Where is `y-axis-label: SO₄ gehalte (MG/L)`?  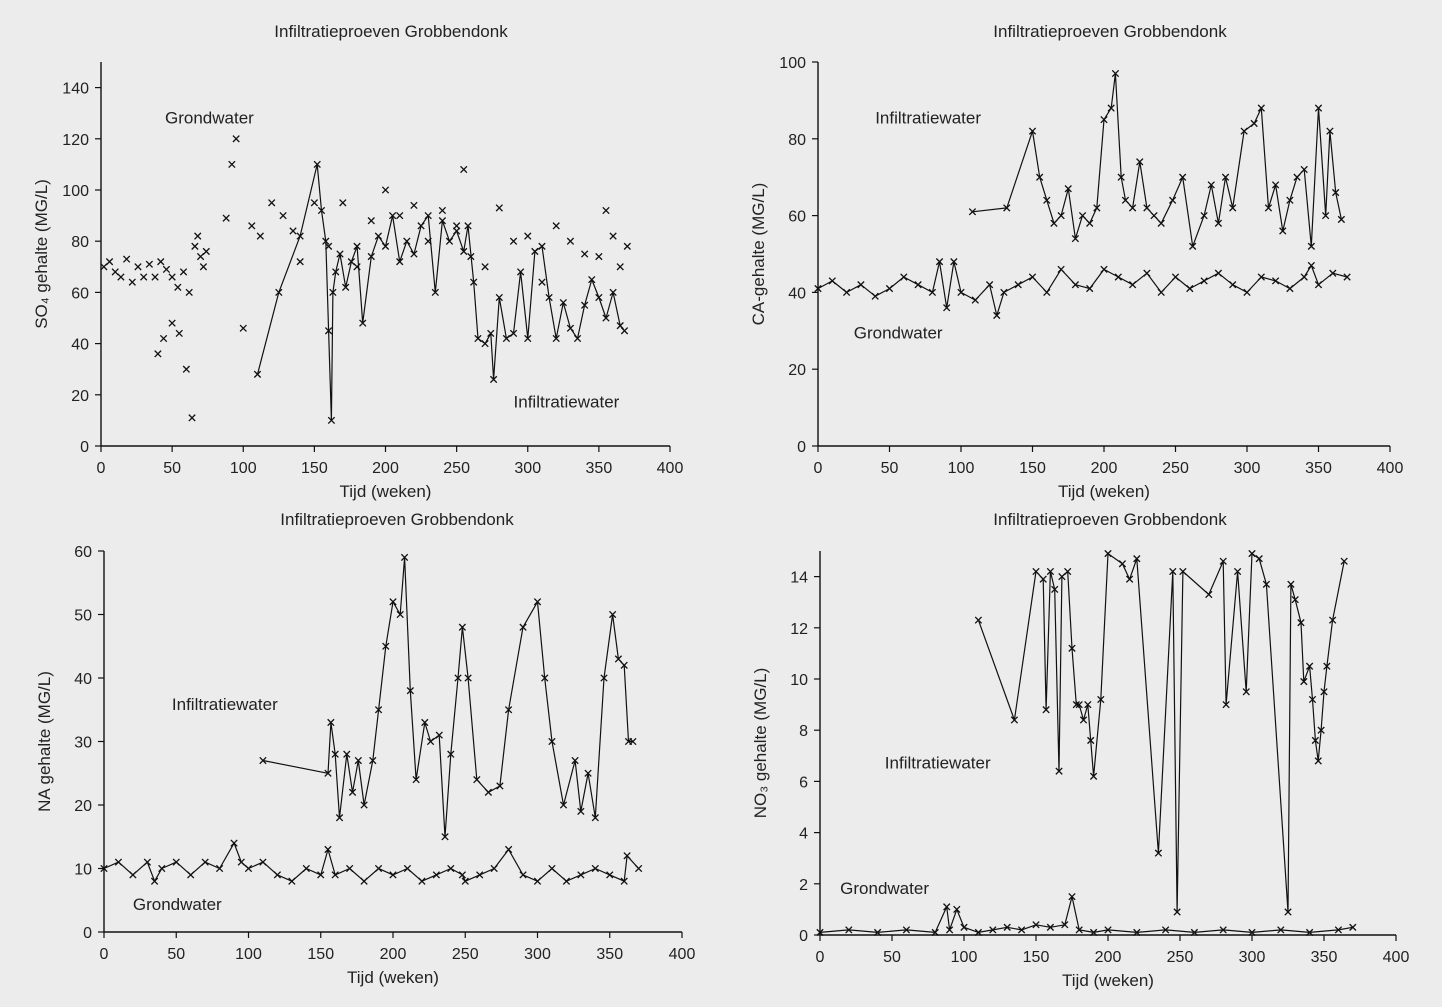 y-axis-label: SO₄ gehalte (MG/L) is located at coordinates (41, 254).